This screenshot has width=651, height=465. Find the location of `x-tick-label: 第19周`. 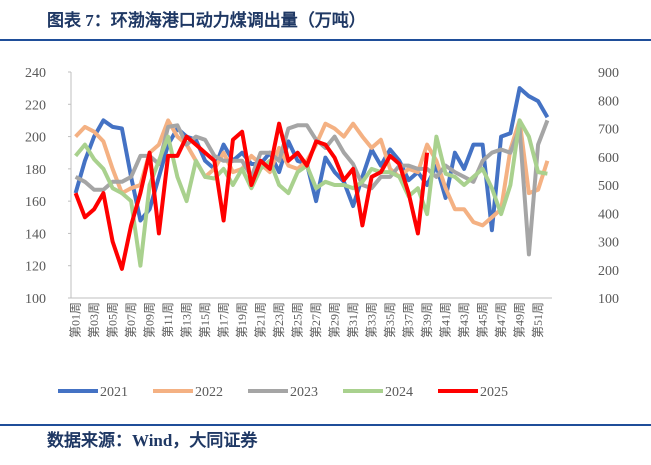

x-tick-label: 第19周 is located at coordinates (242, 320).